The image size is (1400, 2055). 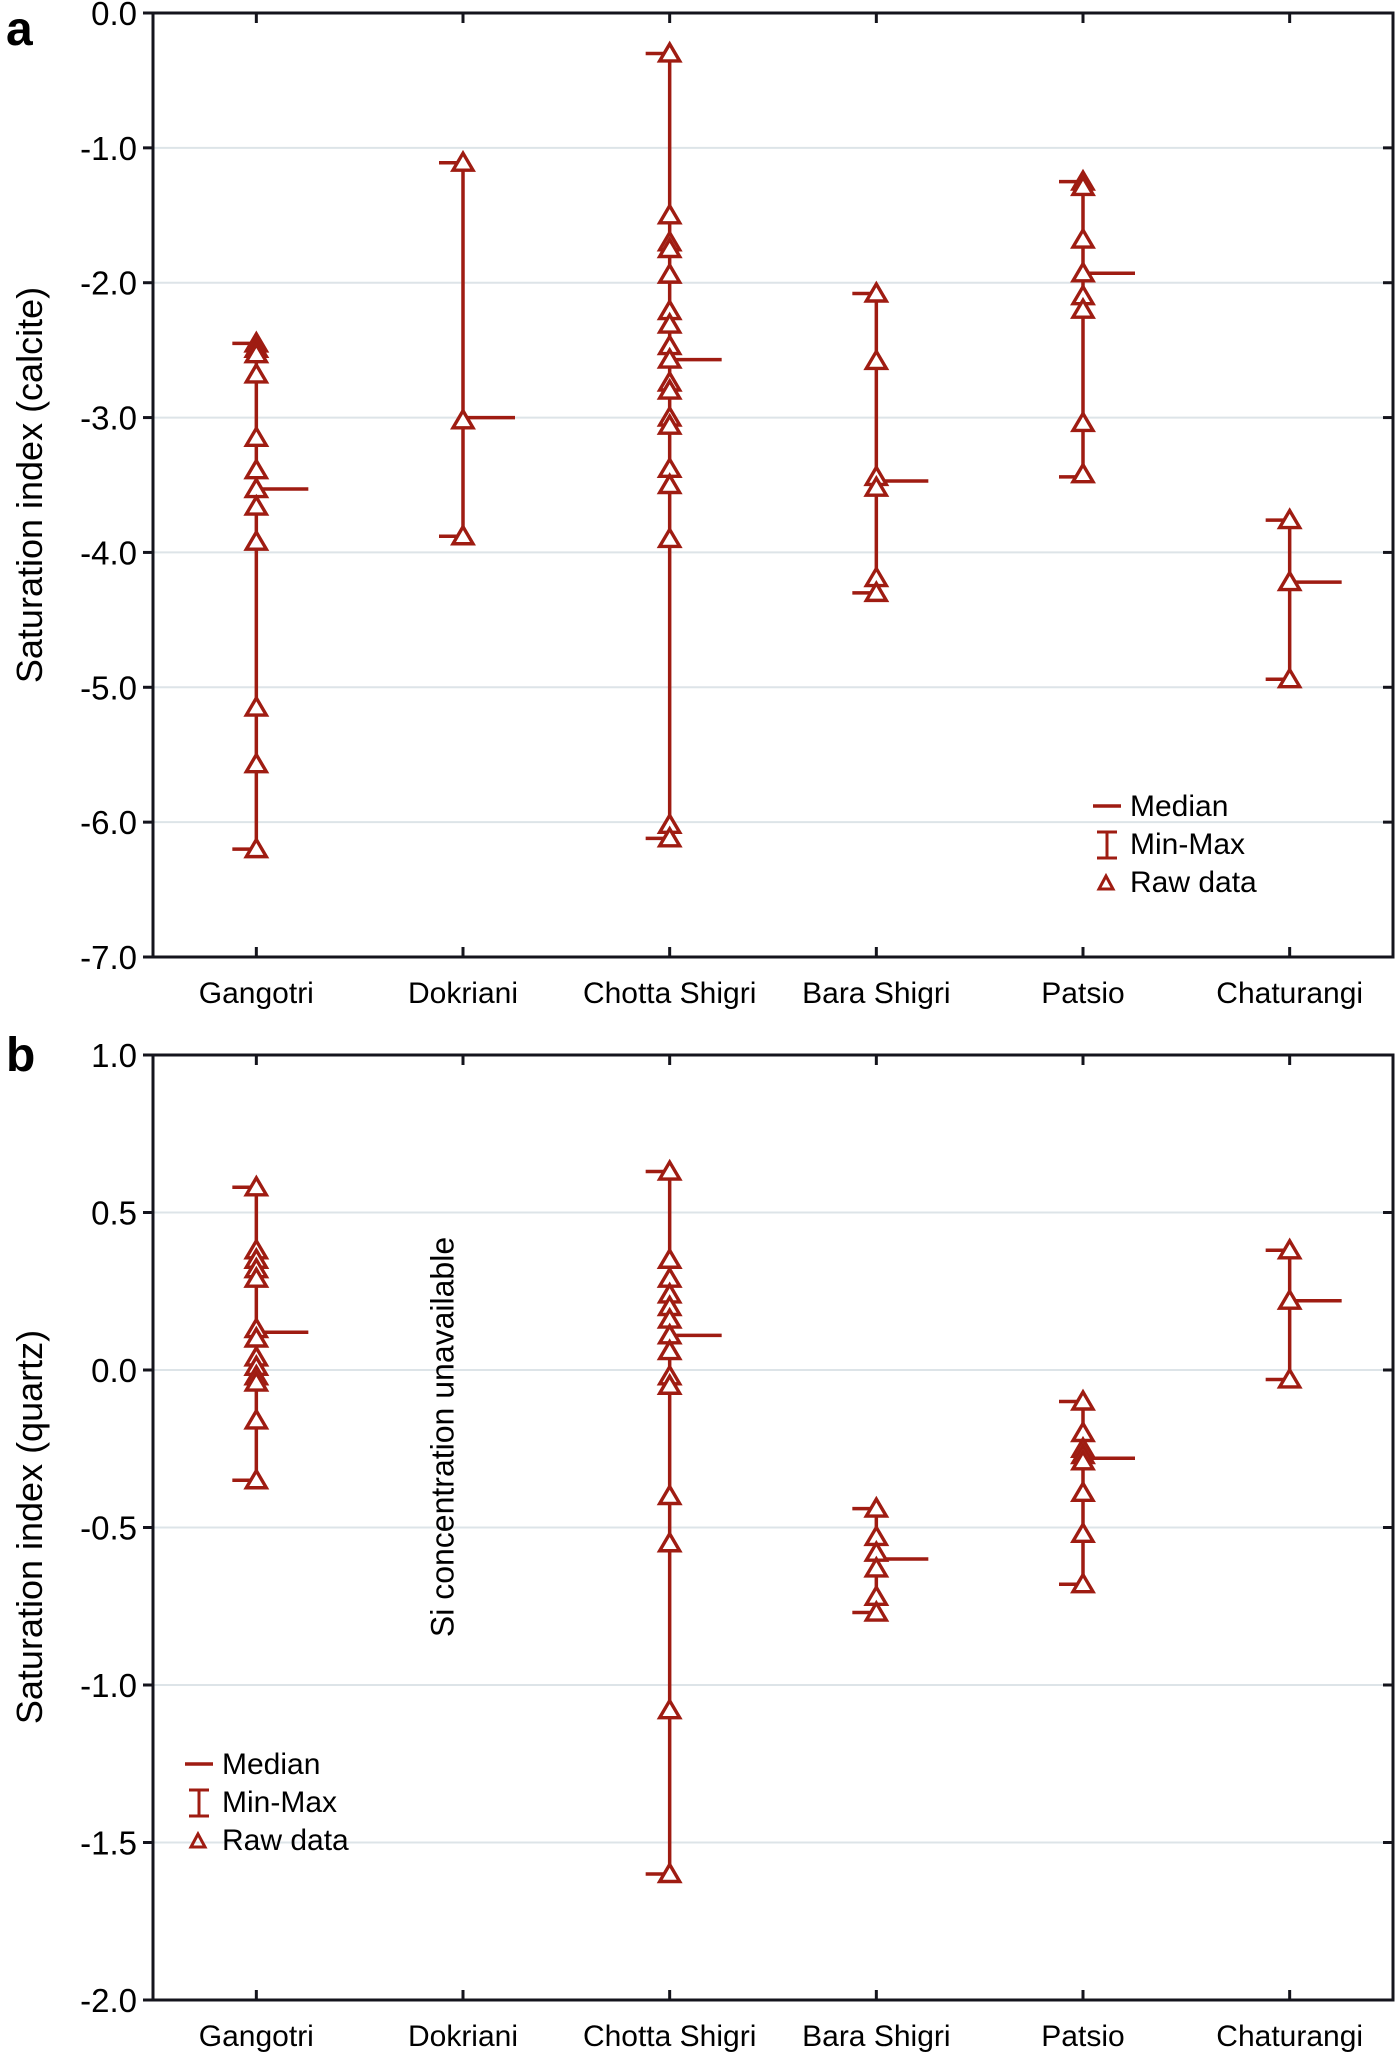 I want to click on y-tick-label: -6.0, so click(x=108, y=822).